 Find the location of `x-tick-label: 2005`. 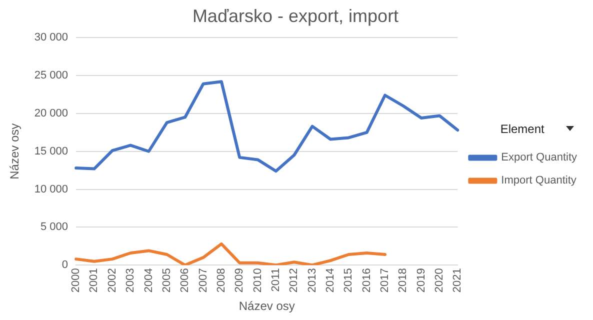

x-tick-label: 2005 is located at coordinates (166, 280).